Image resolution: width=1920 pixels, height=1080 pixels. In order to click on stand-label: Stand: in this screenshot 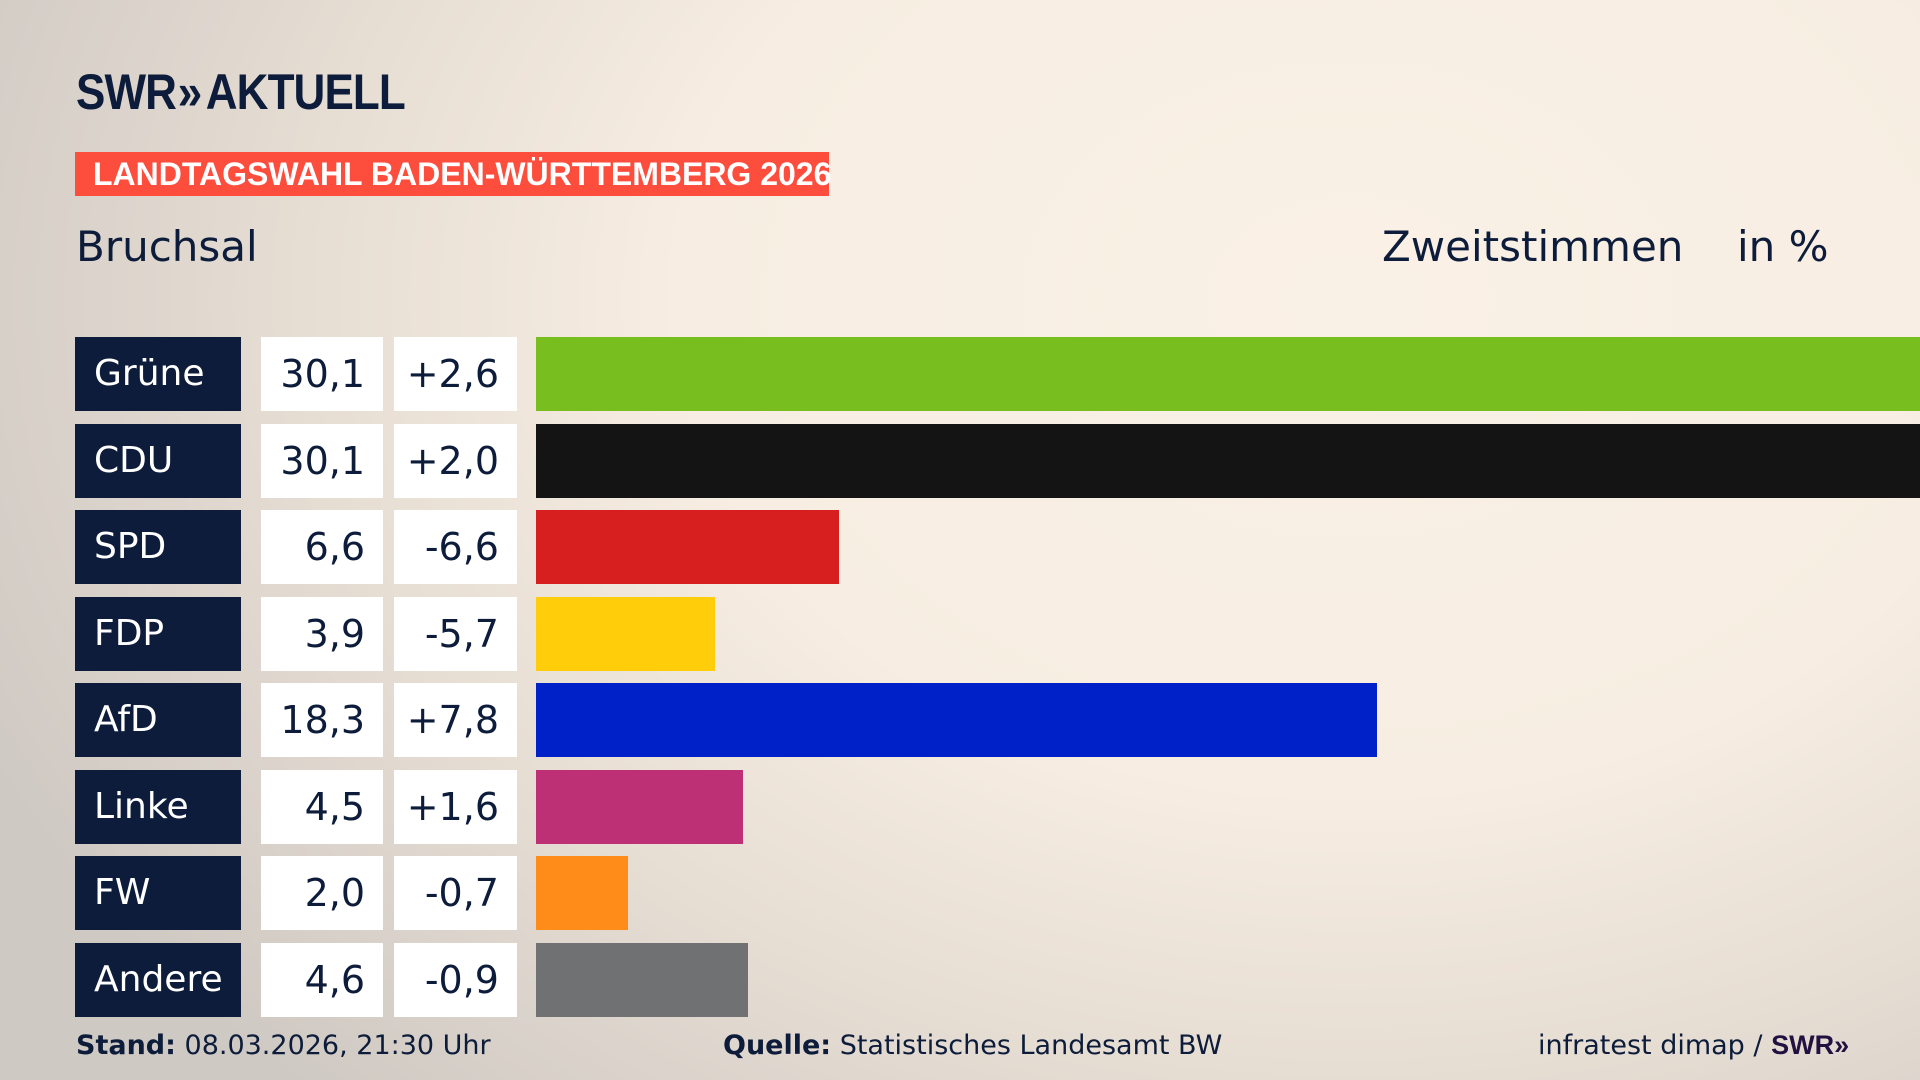, I will do `click(126, 1045)`.